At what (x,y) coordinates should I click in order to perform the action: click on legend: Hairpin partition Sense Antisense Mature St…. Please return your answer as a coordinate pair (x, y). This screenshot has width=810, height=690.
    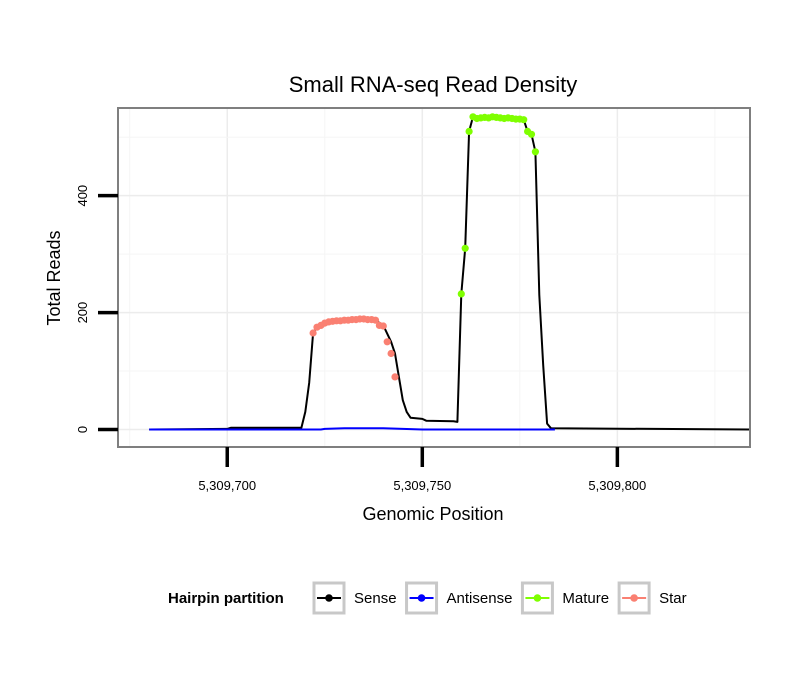
    Looking at the image, I should click on (427, 598).